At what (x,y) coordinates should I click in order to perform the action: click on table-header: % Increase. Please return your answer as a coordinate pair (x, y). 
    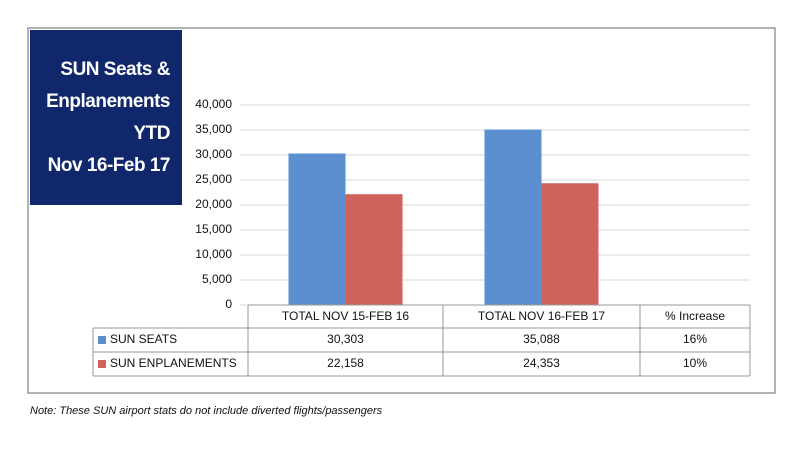
    Looking at the image, I should click on (695, 316).